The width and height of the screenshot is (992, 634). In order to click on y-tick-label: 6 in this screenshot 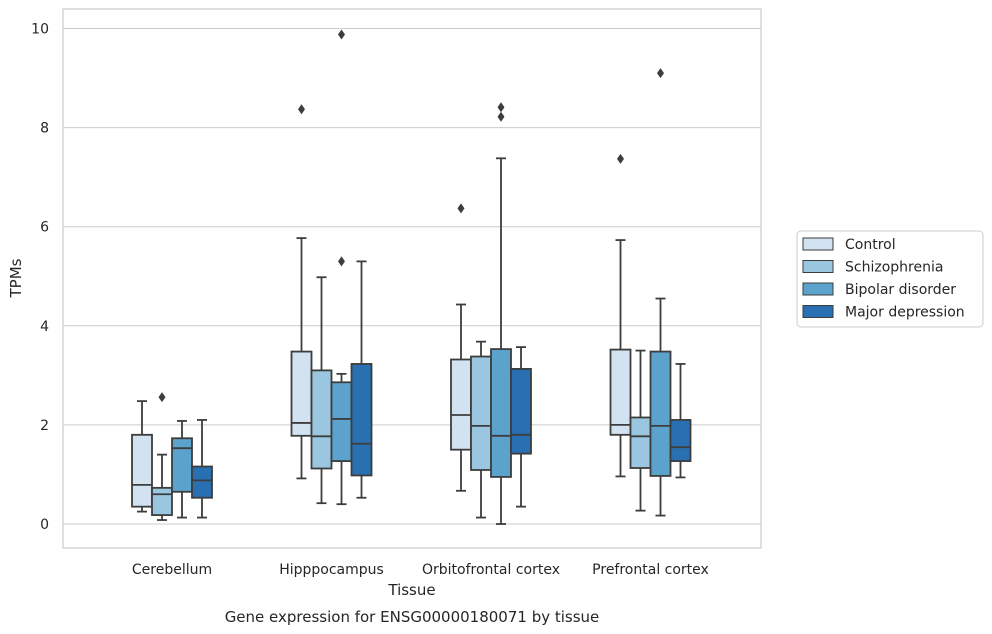, I will do `click(44, 228)`.